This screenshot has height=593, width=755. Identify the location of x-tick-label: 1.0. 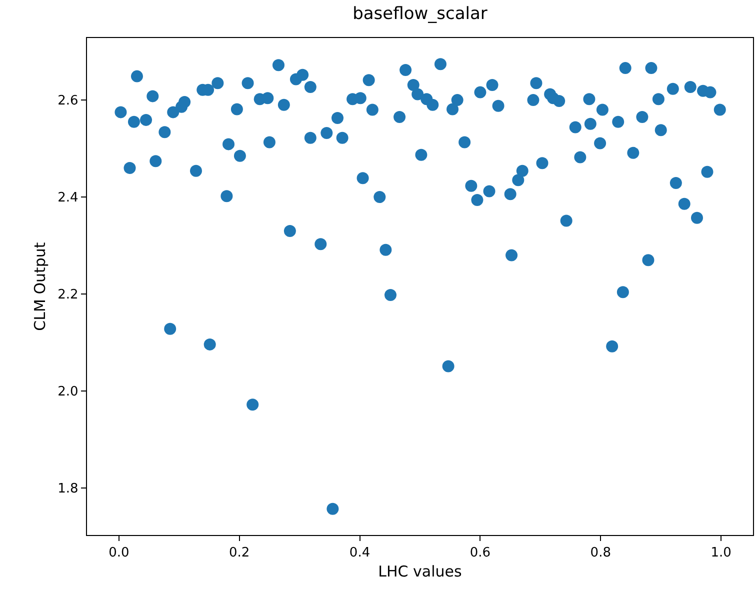
(721, 553).